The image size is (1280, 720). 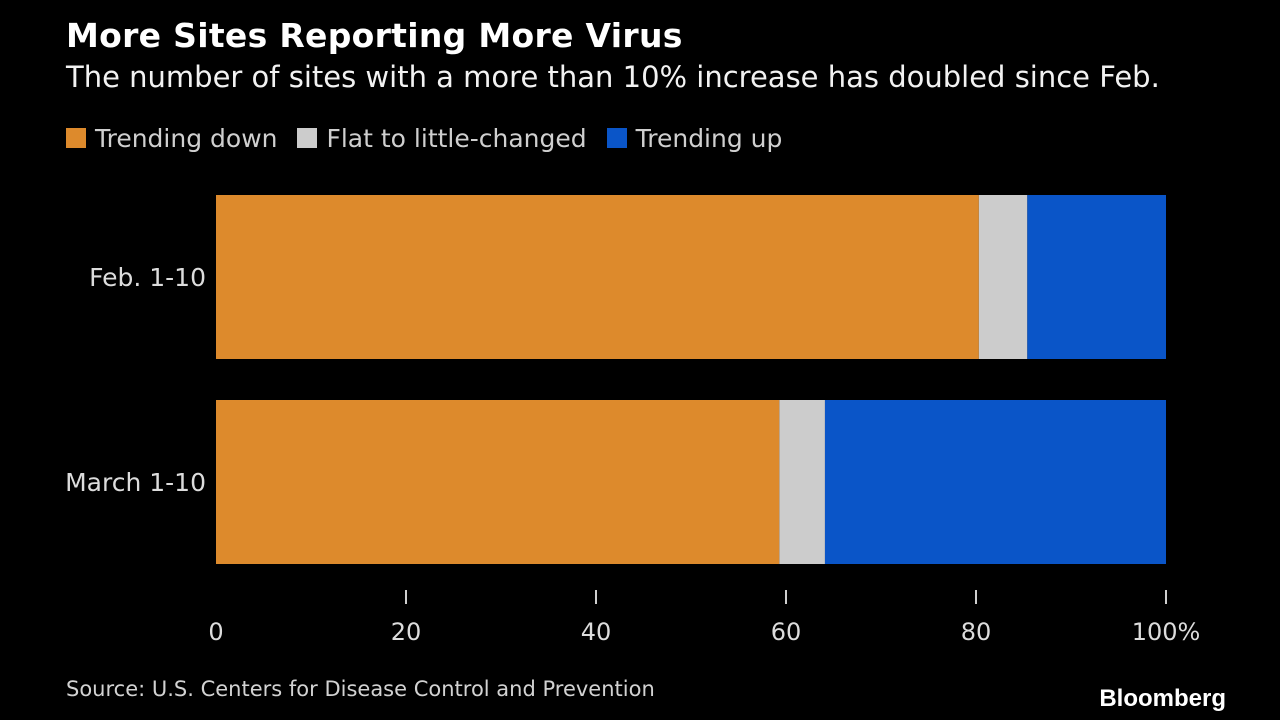 I want to click on legend-label-trending-down: Trending down, so click(x=186, y=138).